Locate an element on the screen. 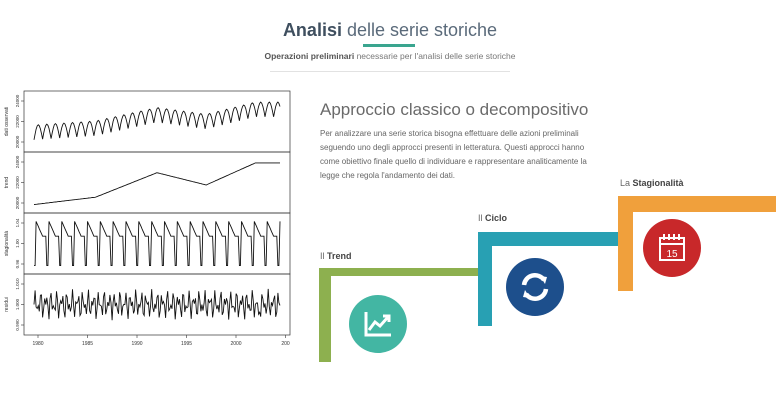  trend-chart-icon is located at coordinates (378, 324).